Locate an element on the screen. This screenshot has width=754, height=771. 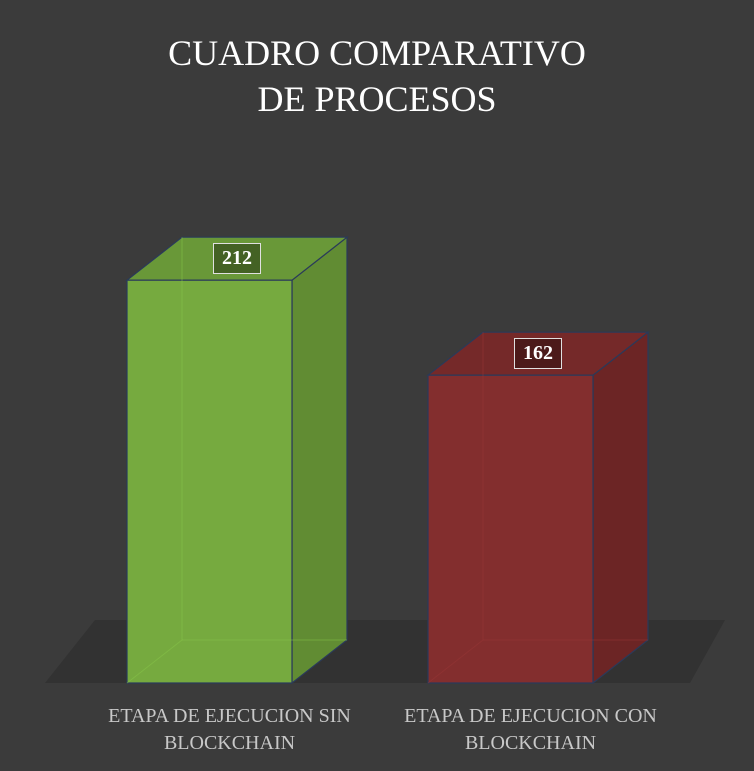
x-tick-label: ETAPA DE EJECUCION CON BLOCKCHAIN is located at coordinates (530, 729).